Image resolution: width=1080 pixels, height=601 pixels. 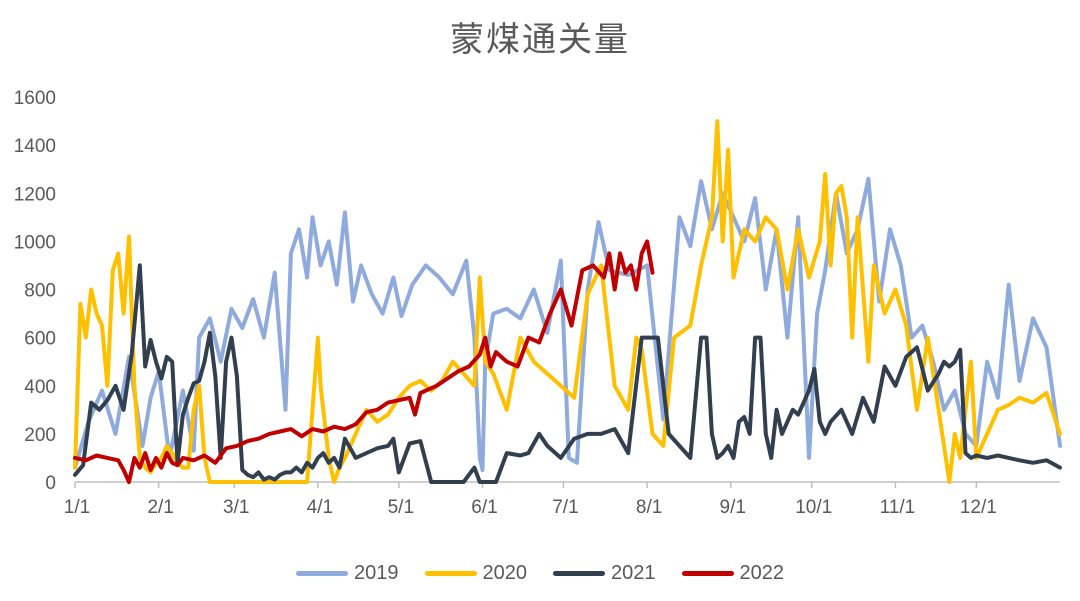 What do you see at coordinates (565, 507) in the screenshot?
I see `x-tick-label: 7/1` at bounding box center [565, 507].